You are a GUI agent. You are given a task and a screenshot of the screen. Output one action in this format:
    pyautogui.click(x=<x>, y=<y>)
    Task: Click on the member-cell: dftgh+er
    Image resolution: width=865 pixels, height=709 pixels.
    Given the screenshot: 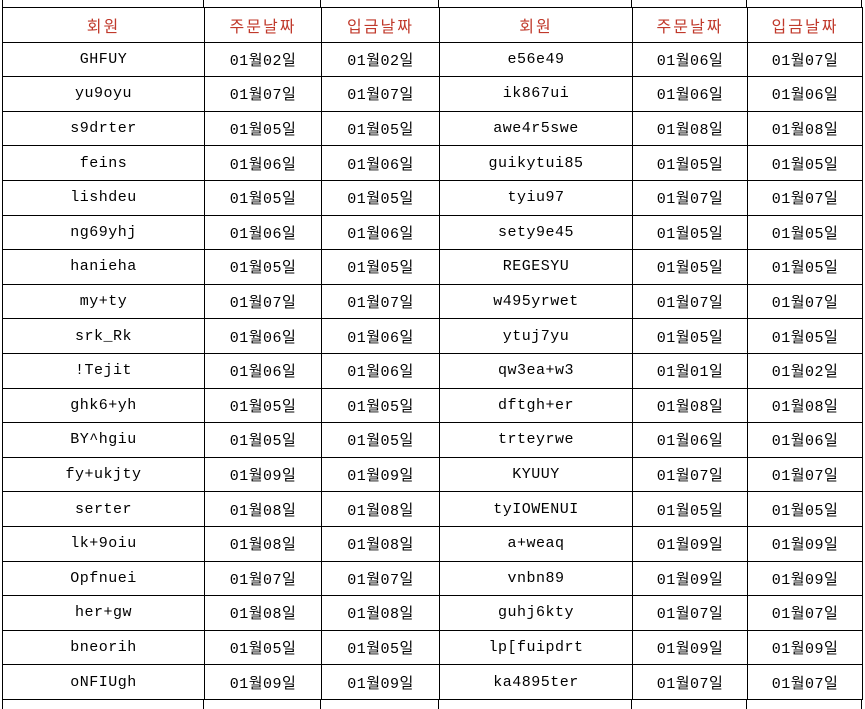 What is the action you would take?
    pyautogui.click(x=536, y=405)
    